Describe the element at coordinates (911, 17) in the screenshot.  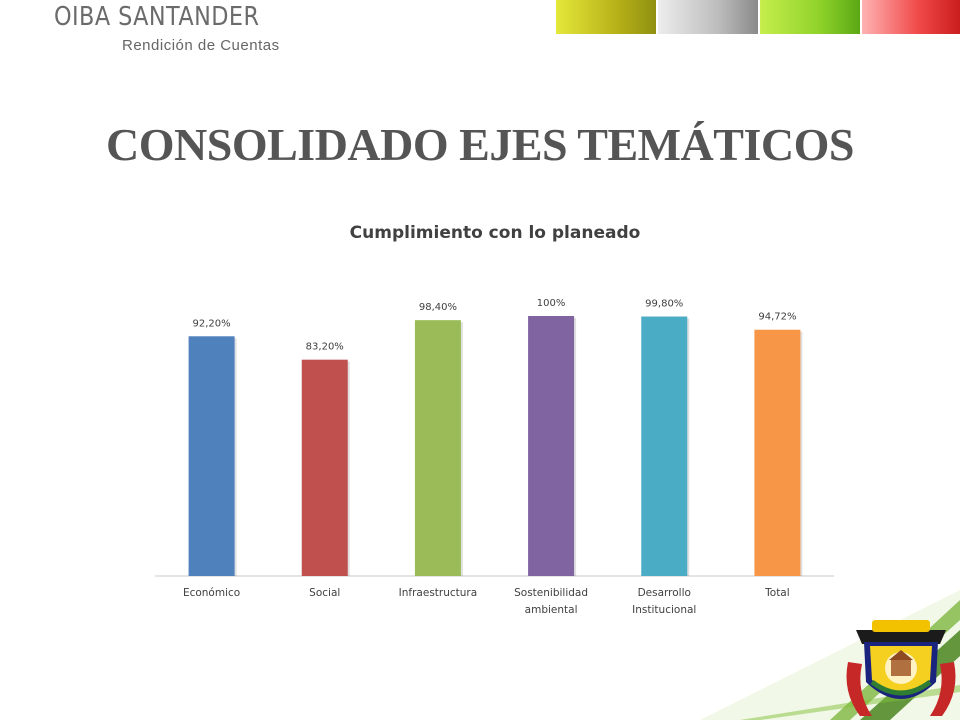
I see `red-swatch` at that location.